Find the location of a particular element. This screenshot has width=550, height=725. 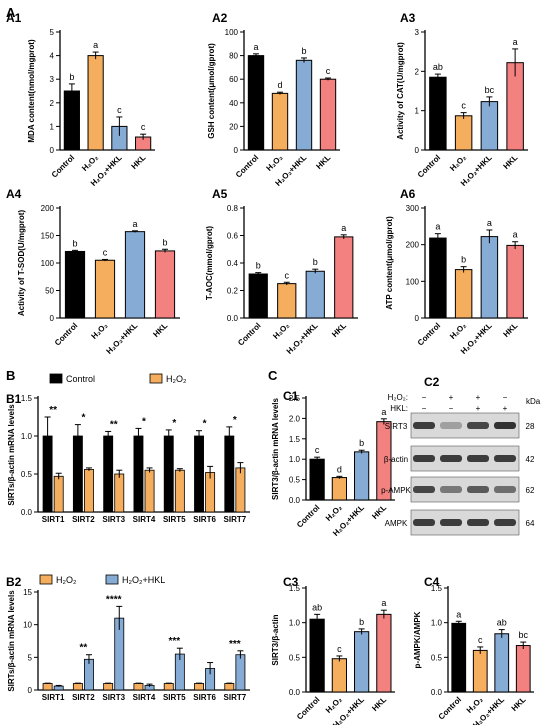

y-tick-label: 0.0 is located at coordinates (295, 692).